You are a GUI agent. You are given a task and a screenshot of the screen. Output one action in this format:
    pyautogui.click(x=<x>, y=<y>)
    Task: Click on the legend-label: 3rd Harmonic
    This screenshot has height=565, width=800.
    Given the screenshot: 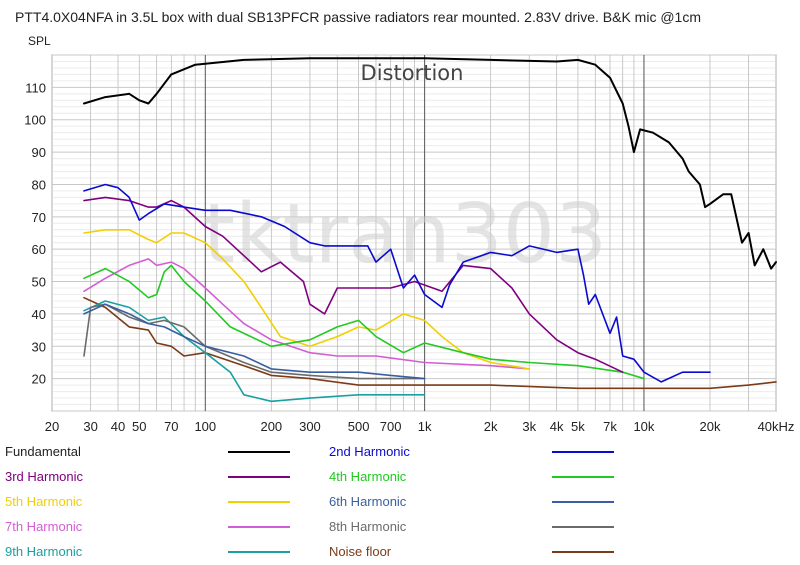 What is the action you would take?
    pyautogui.click(x=44, y=476)
    